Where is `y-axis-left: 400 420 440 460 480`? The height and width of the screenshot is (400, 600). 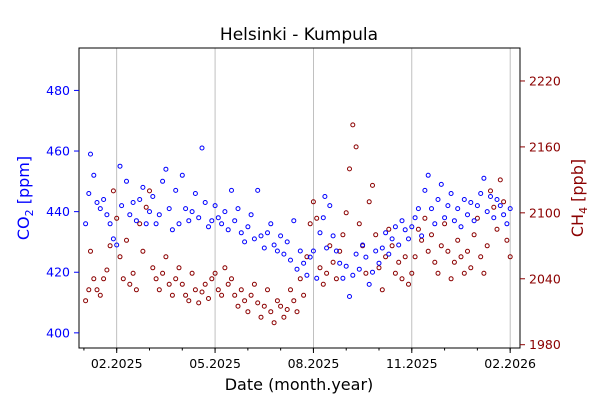
y-axis-left: 400 420 440 460 480 is located at coordinates (62, 211).